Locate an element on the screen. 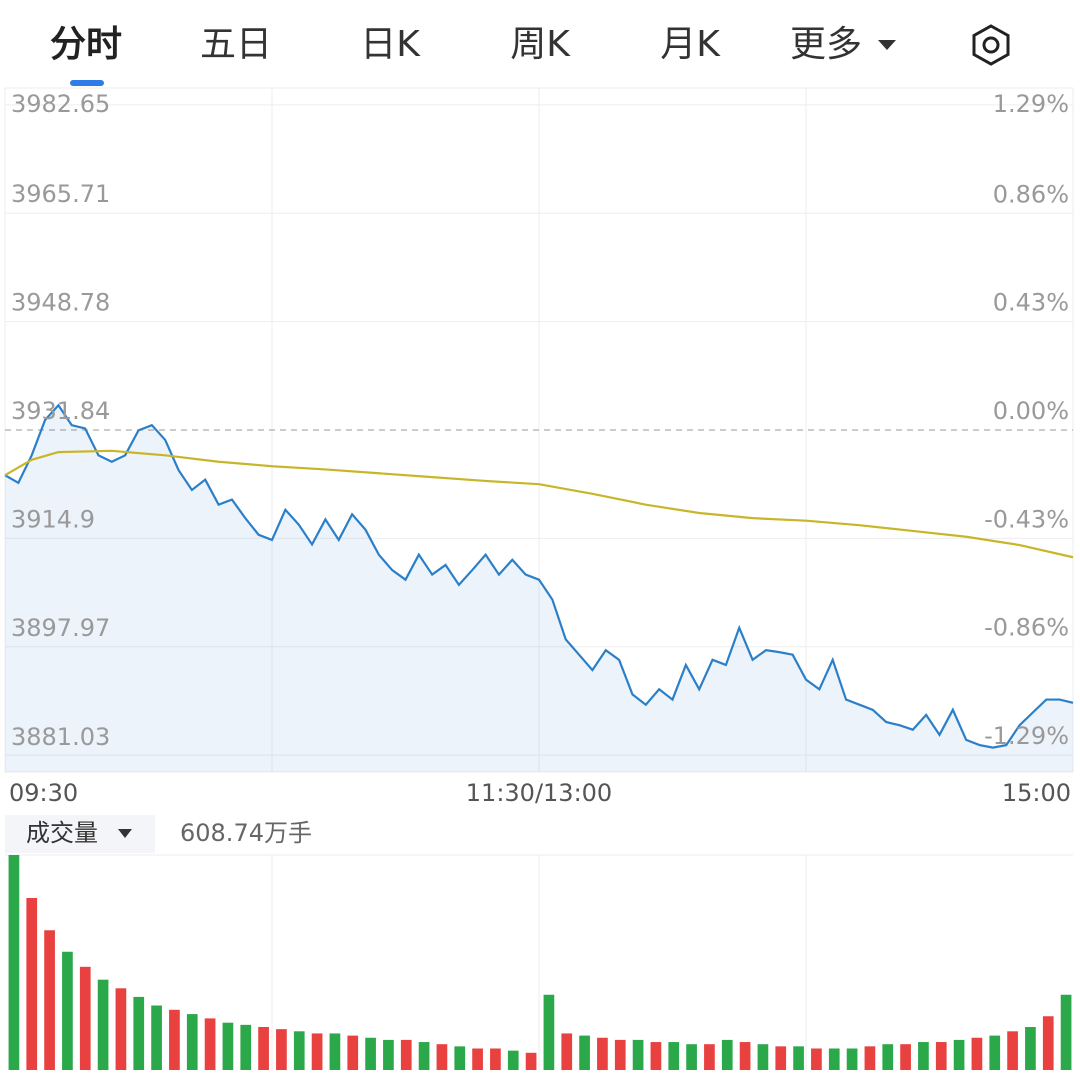  settings-icon is located at coordinates (991, 45).